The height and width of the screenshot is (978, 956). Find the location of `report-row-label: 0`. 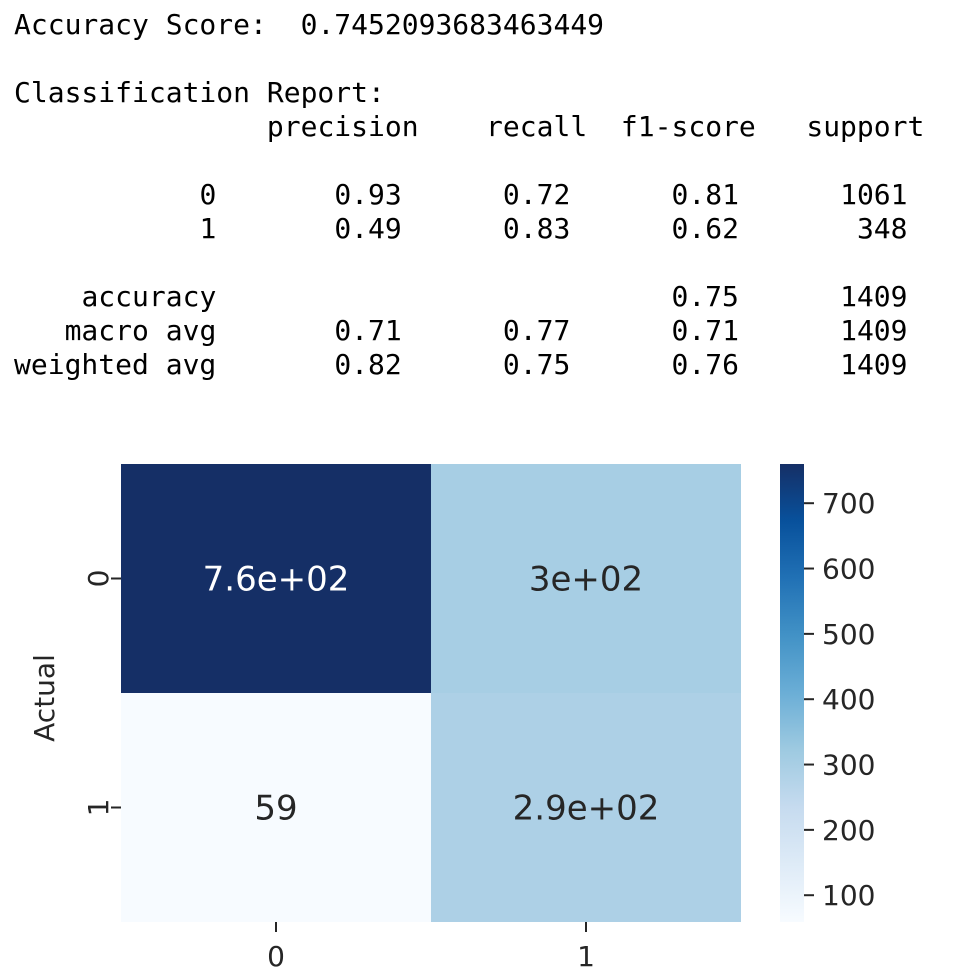

report-row-label: 0 is located at coordinates (208, 194).